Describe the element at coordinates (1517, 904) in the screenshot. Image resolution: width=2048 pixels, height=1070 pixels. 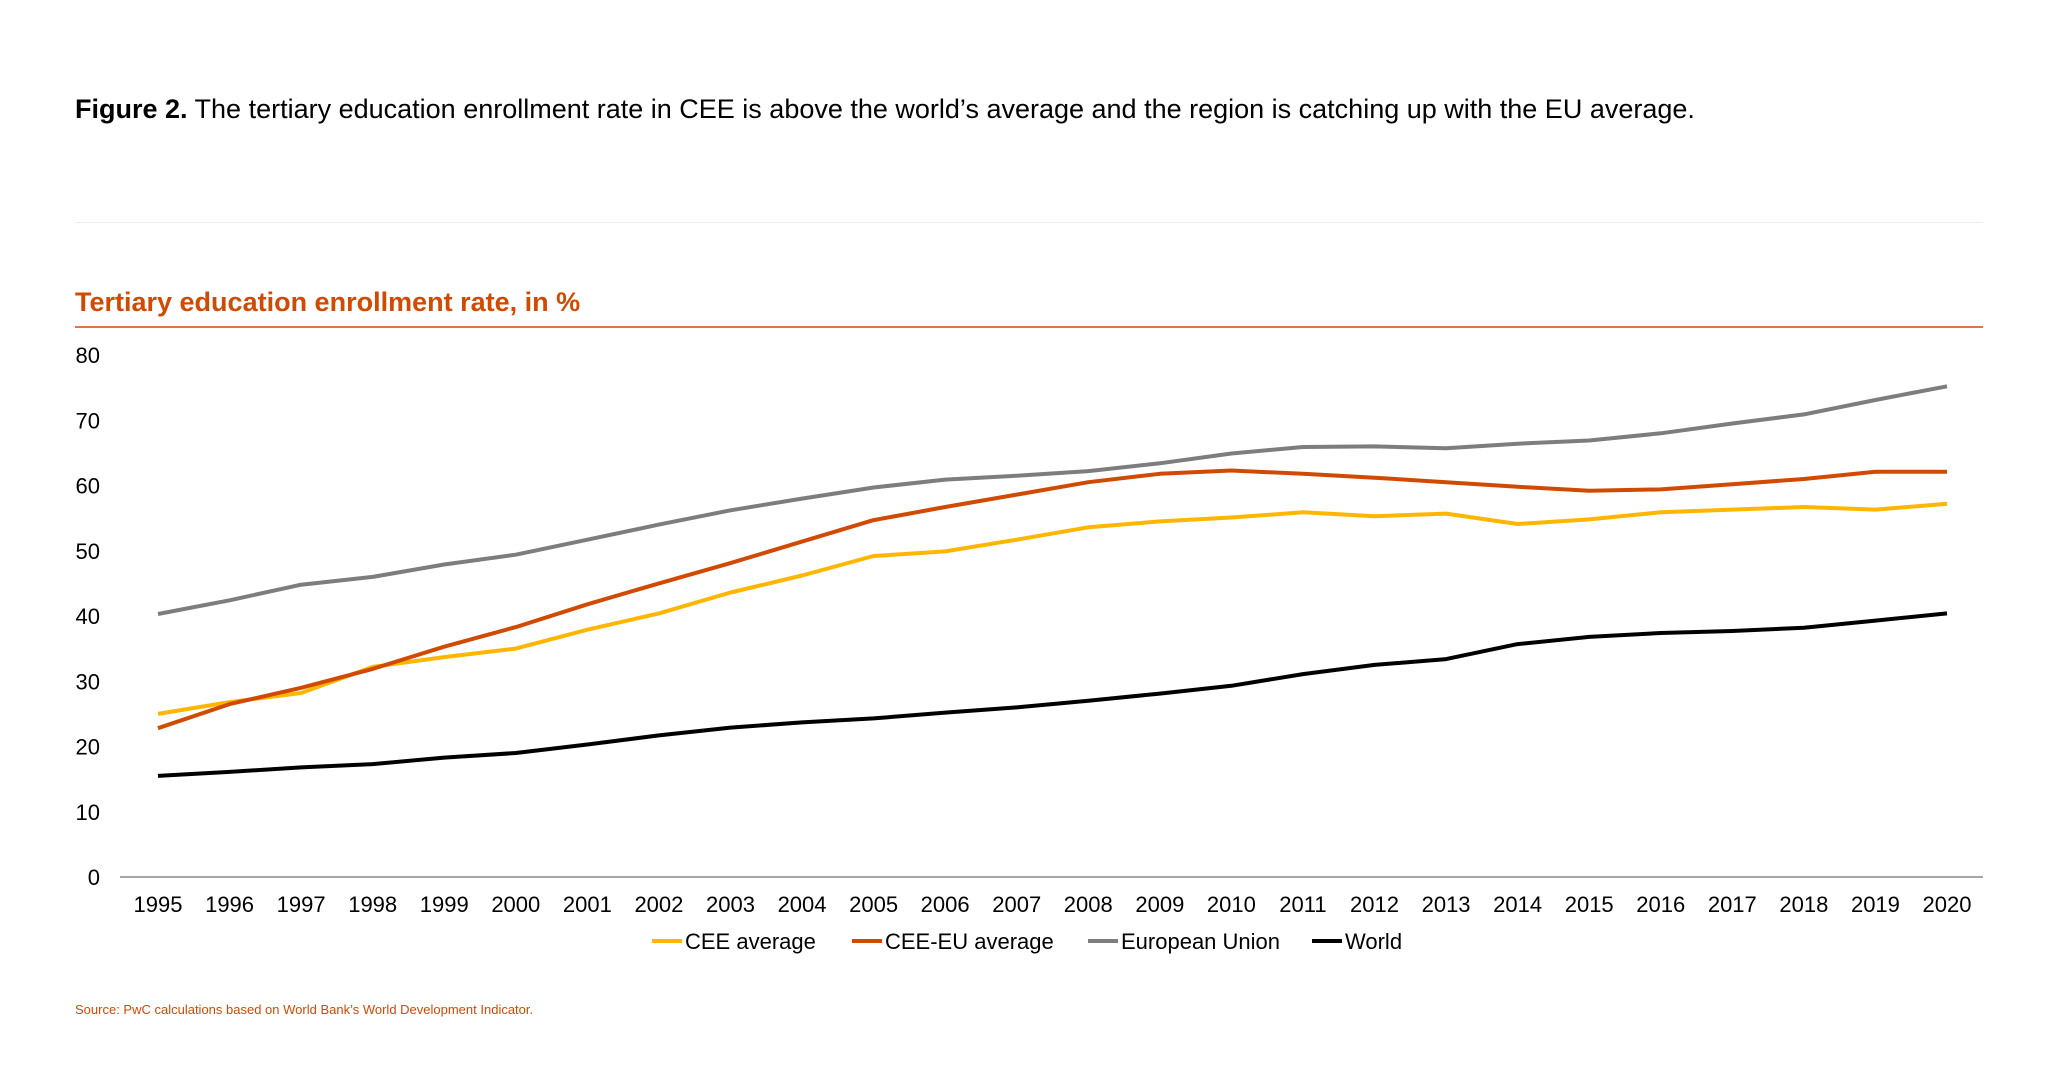
I see `x-tick-label: 2014` at that location.